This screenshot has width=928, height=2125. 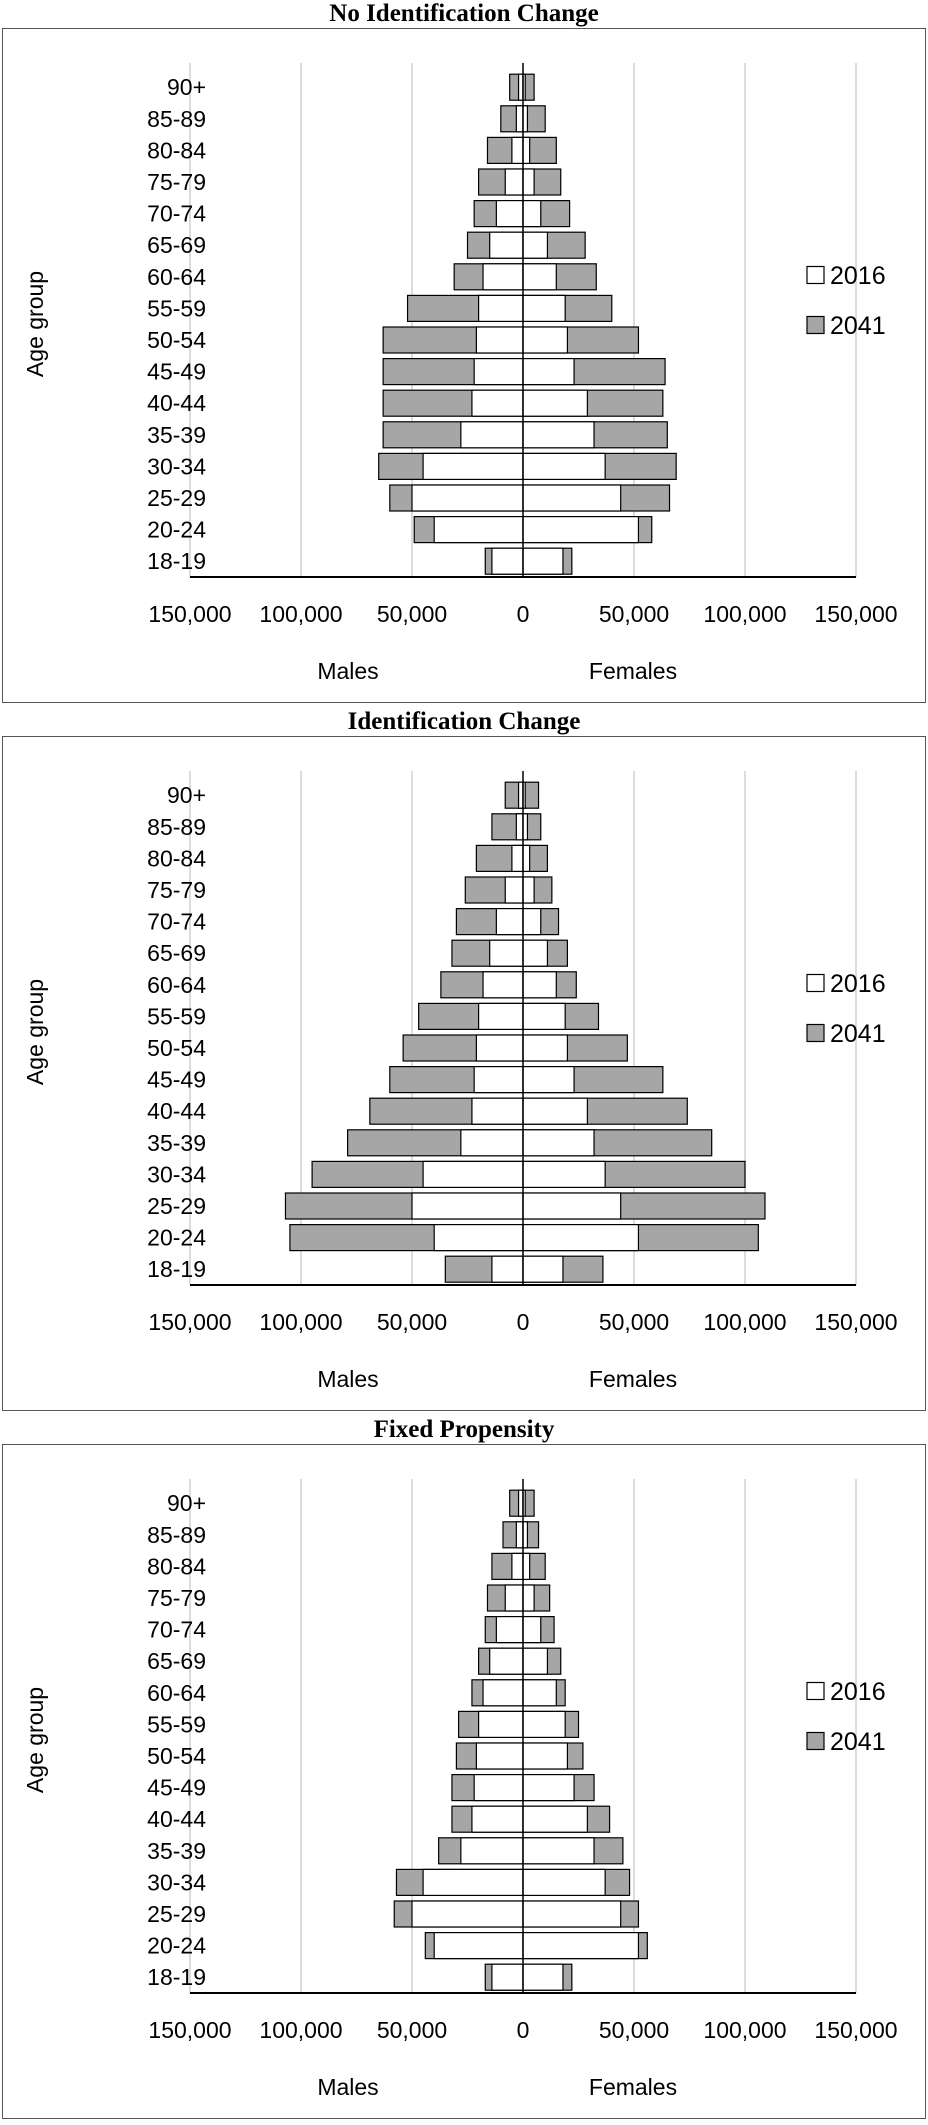 What do you see at coordinates (464, 1429) in the screenshot?
I see `chart-title: Fixed Propensity` at bounding box center [464, 1429].